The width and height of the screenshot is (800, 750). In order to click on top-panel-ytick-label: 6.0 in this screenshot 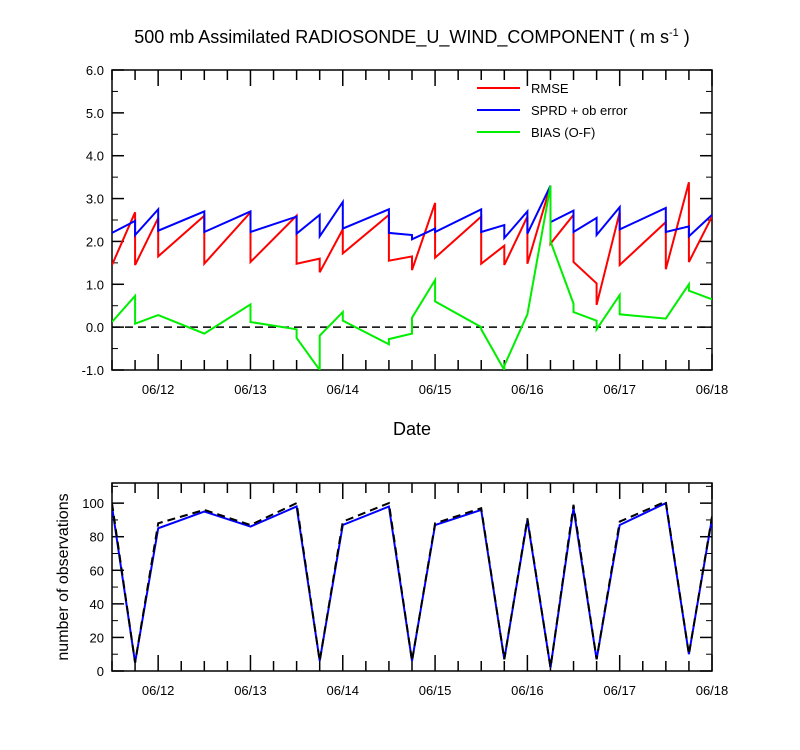, I will do `click(95, 70)`.